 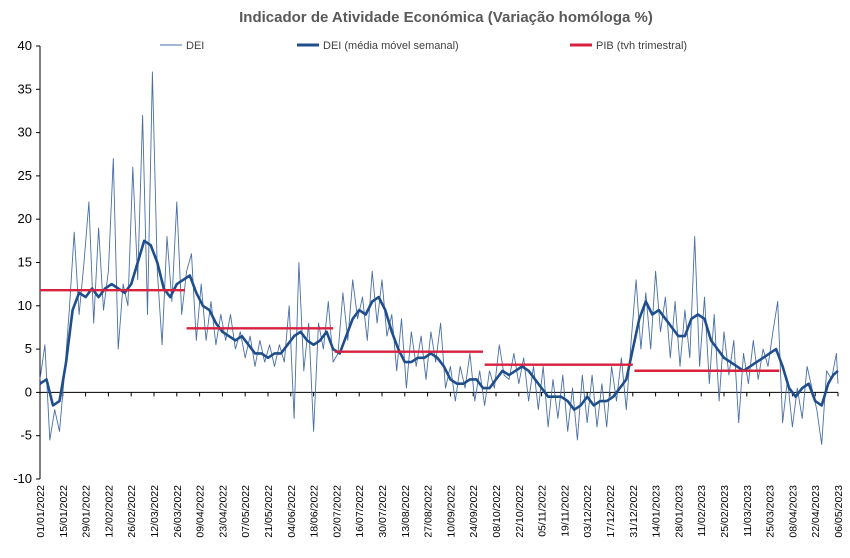 I want to click on x-tick-label: 07/05/2022, so click(x=246, y=511).